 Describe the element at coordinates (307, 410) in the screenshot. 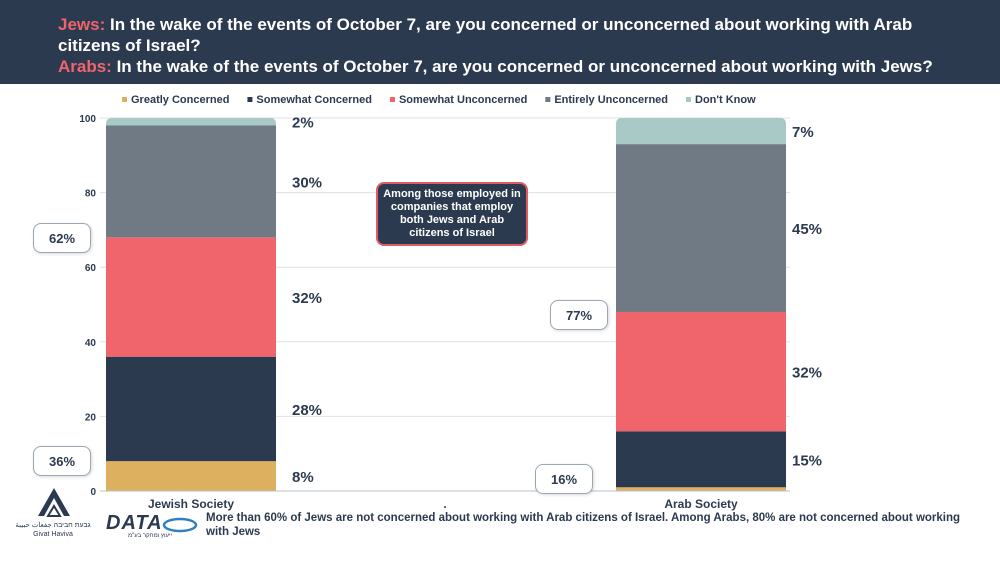

I see `data-label: 28%` at that location.